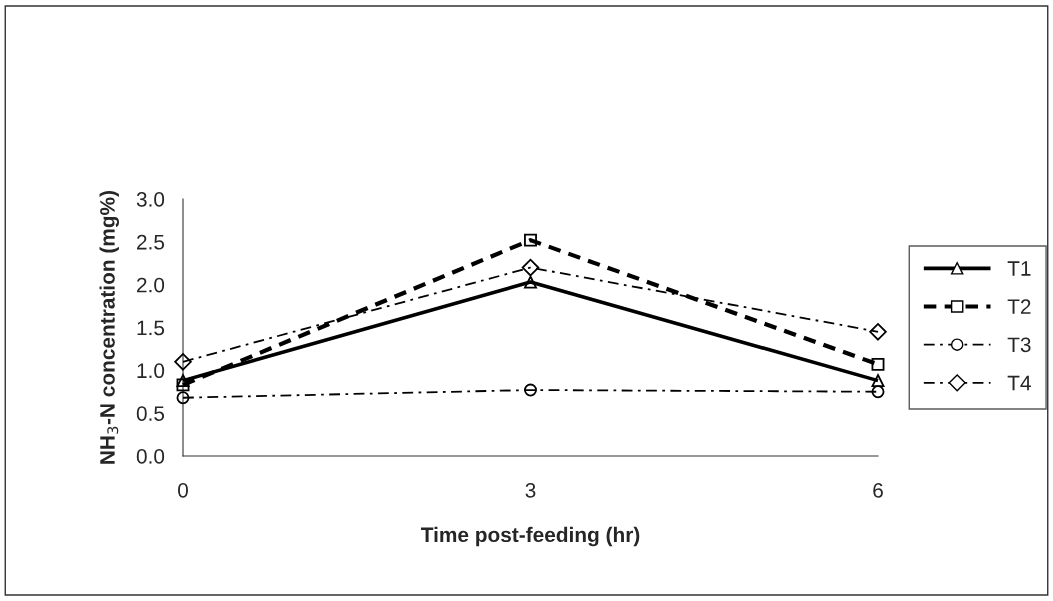  What do you see at coordinates (530, 490) in the screenshot?
I see `x-tick-label: 3` at bounding box center [530, 490].